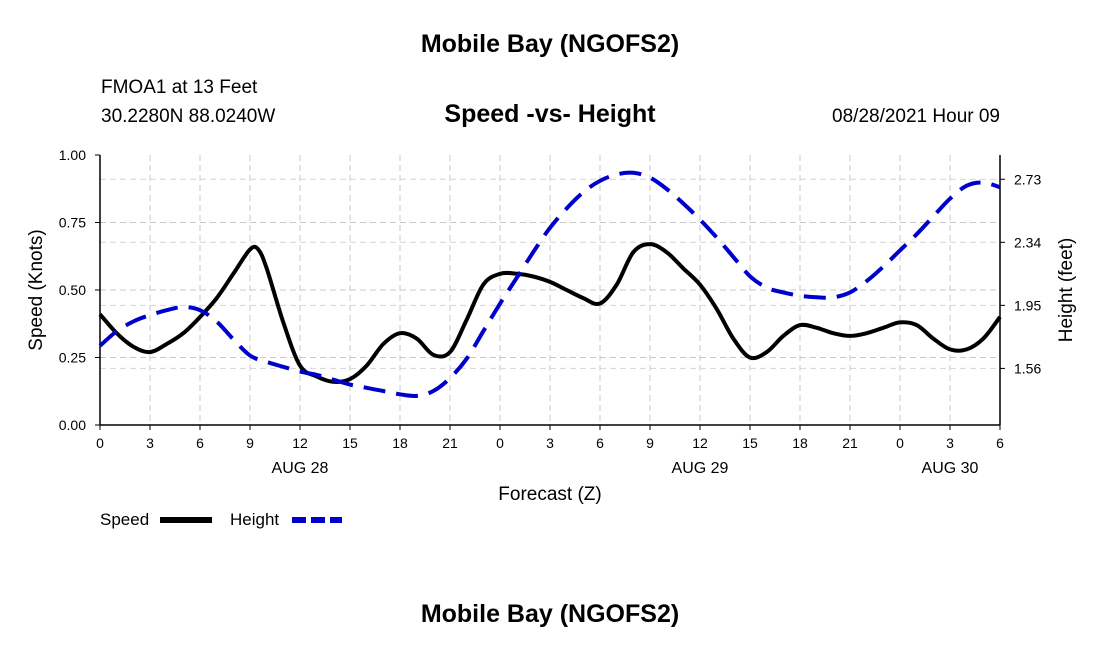  What do you see at coordinates (1027, 242) in the screenshot?
I see `y2-tick-label: 2.34` at bounding box center [1027, 242].